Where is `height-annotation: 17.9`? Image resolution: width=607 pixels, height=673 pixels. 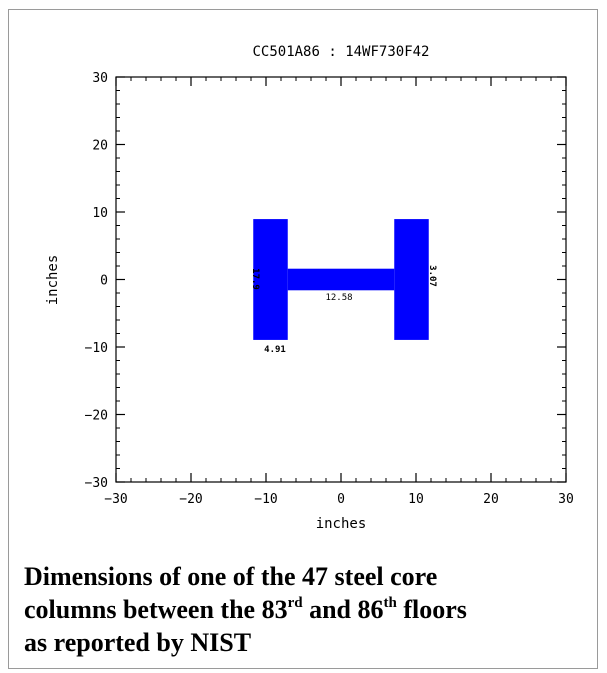
height-annotation: 17.9 is located at coordinates (255, 279).